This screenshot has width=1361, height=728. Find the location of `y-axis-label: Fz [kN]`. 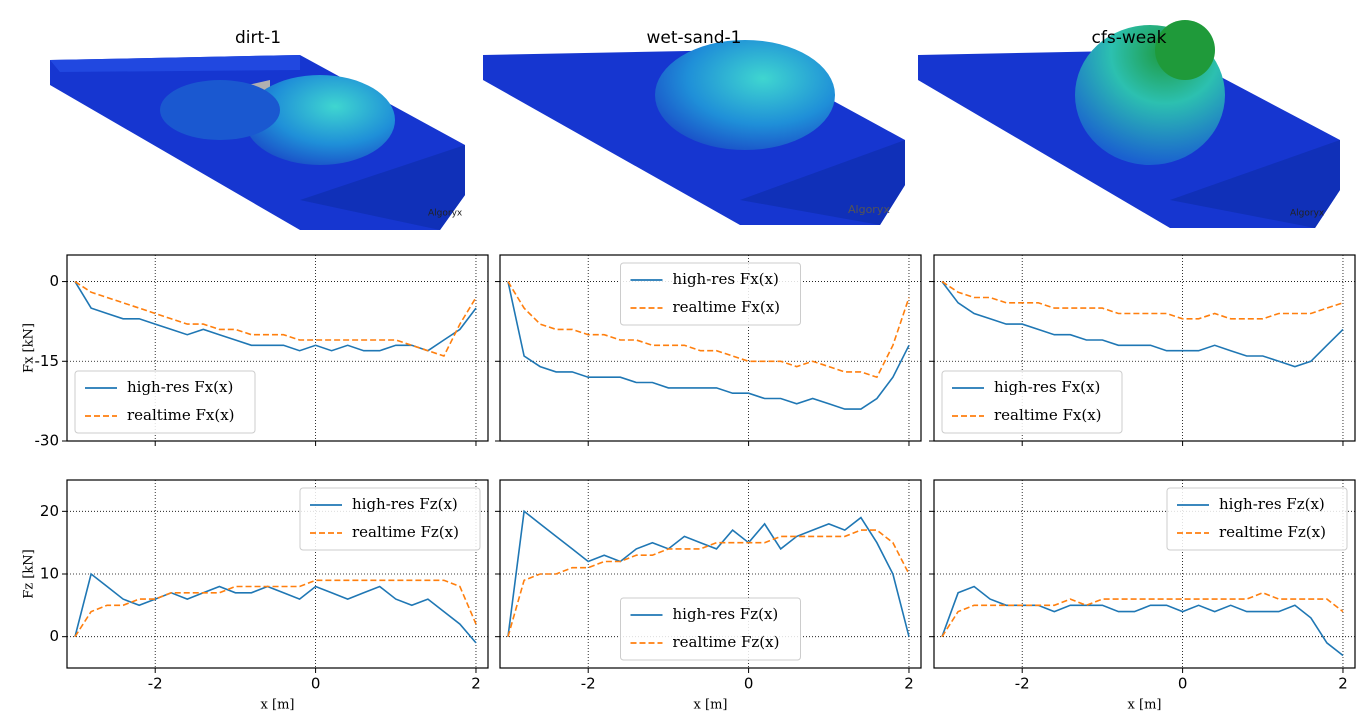

y-axis-label: Fz [kN] is located at coordinates (29, 573).